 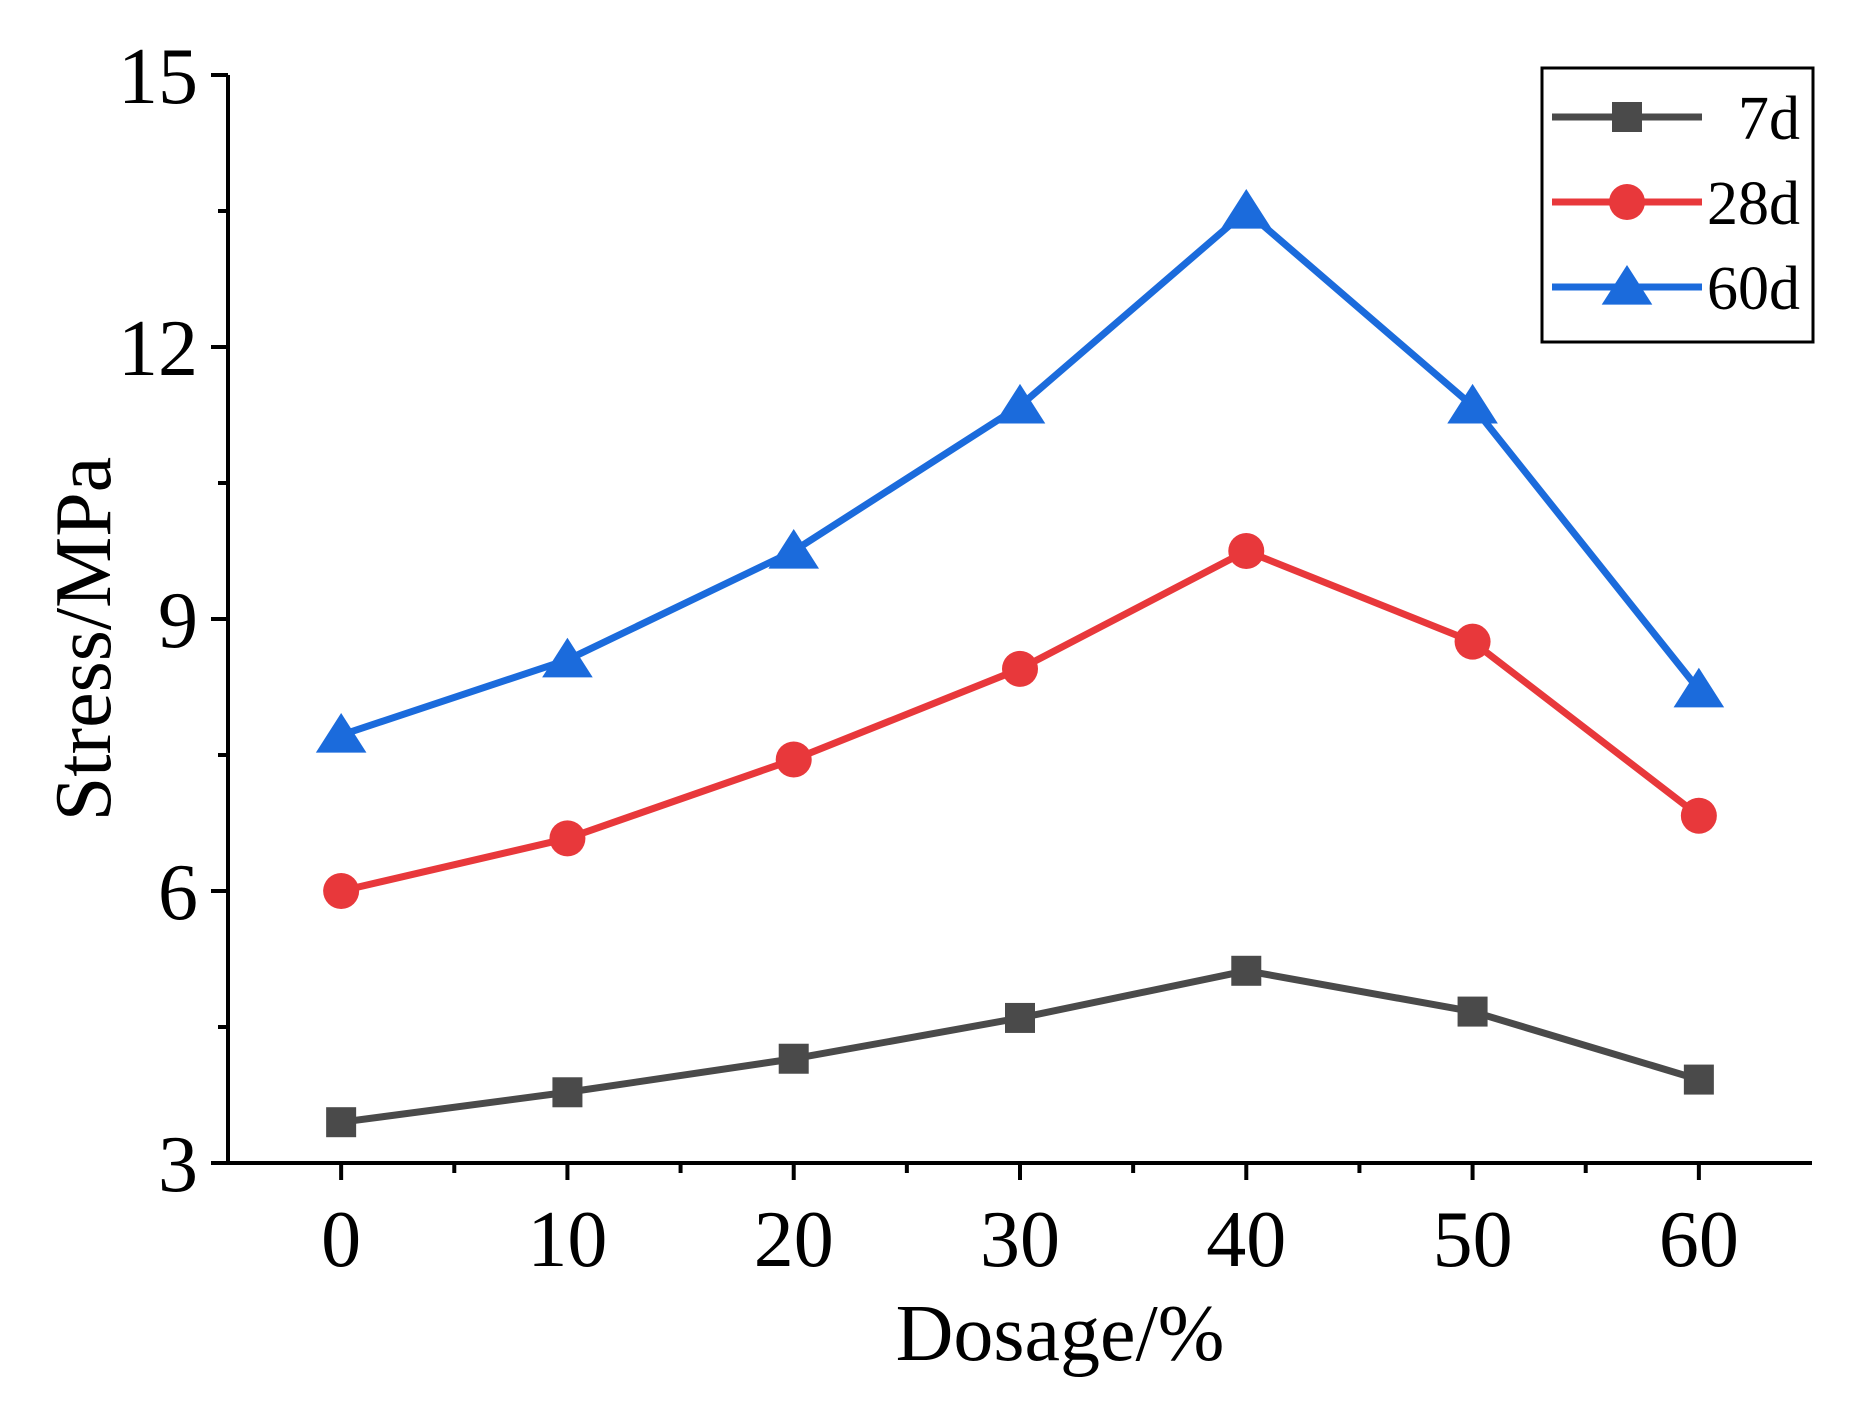 I want to click on x-tick-label: 60, so click(x=1699, y=1240).